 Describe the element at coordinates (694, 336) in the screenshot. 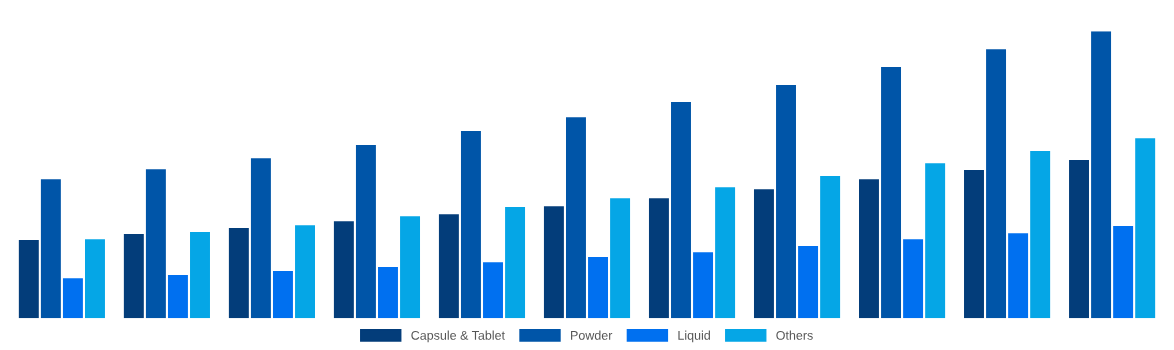

I see `legend-label: Liquid` at that location.